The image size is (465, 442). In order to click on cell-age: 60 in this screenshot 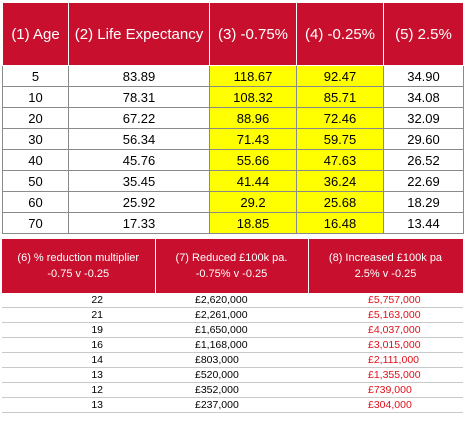, I will do `click(35, 202)`.